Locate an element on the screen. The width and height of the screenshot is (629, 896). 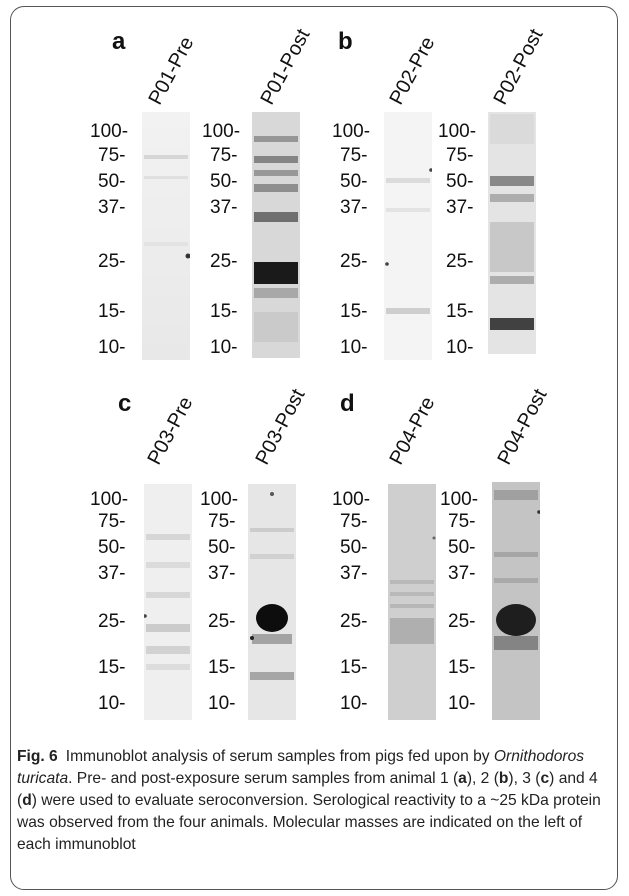
lane-label-pre: P02-Pre is located at coordinates (412, 71).